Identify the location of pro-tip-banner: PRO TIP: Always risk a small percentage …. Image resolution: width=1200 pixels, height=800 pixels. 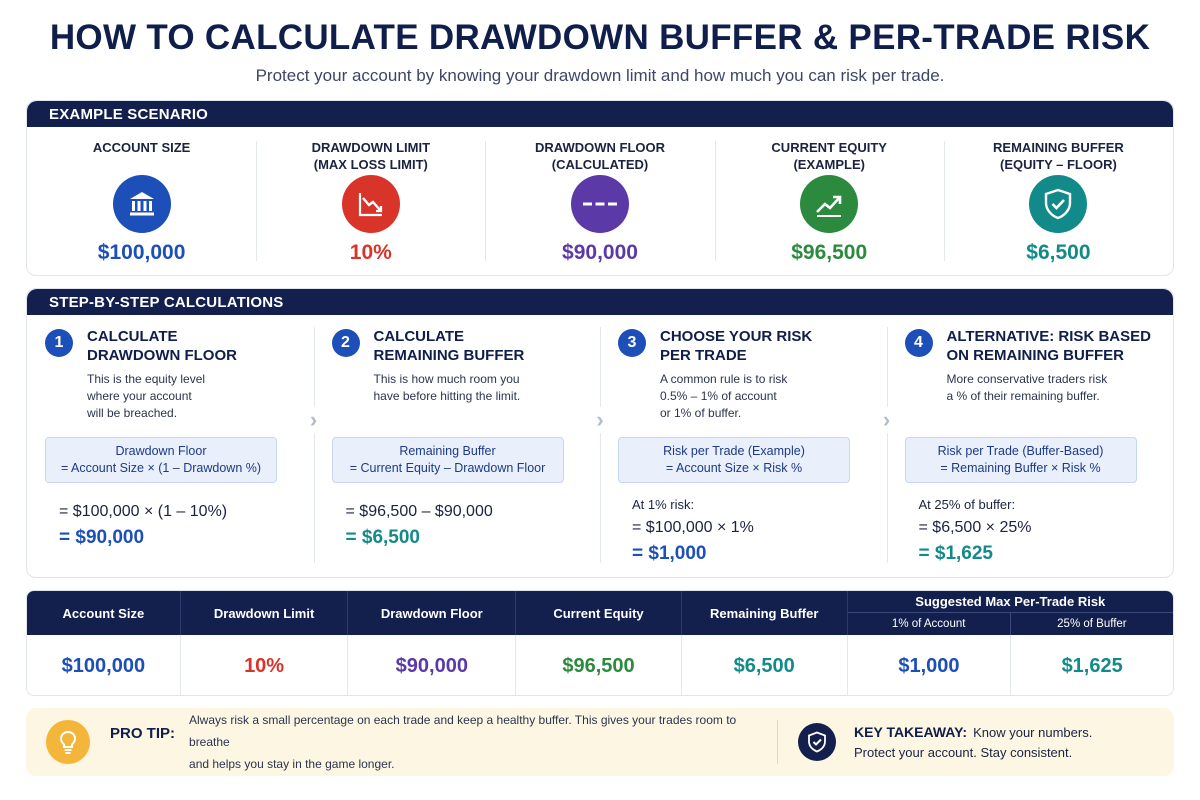
(600, 742).